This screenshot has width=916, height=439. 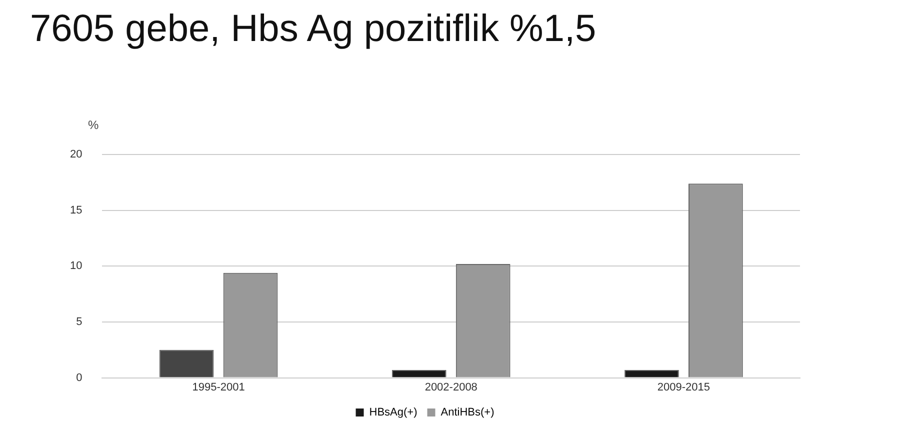 What do you see at coordinates (683, 387) in the screenshot?
I see `x-tick-label: 2009-2015` at bounding box center [683, 387].